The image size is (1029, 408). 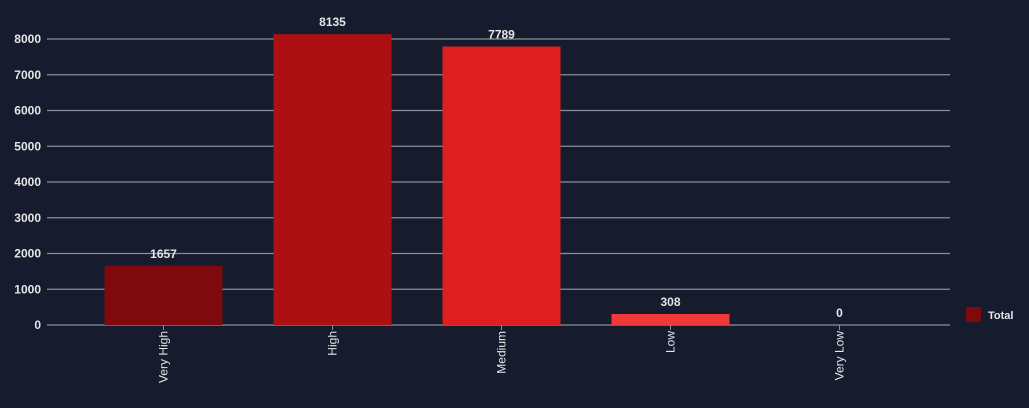 What do you see at coordinates (27, 111) in the screenshot?
I see `y-tick-label: 6000` at bounding box center [27, 111].